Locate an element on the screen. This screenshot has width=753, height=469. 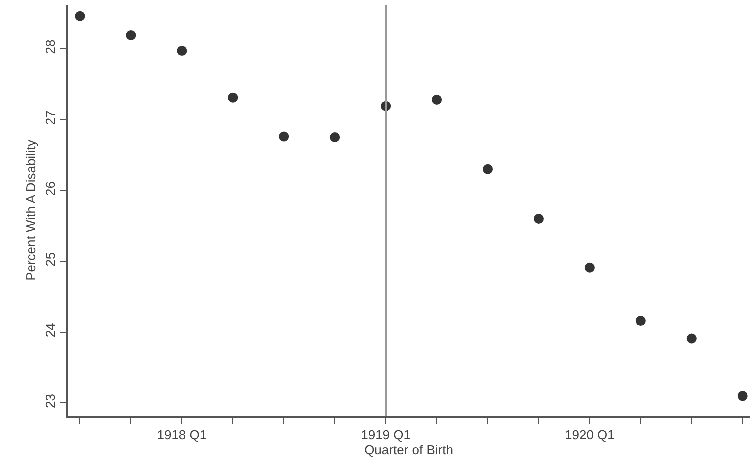
y-tick-label: 24 is located at coordinates (50, 330).